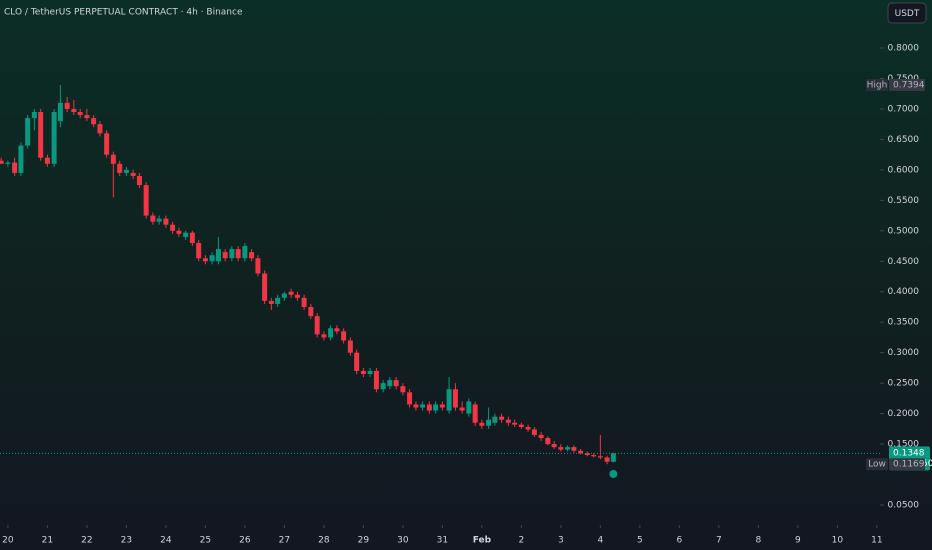  What do you see at coordinates (758, 541) in the screenshot?
I see `x-tick-label: 8` at bounding box center [758, 541].